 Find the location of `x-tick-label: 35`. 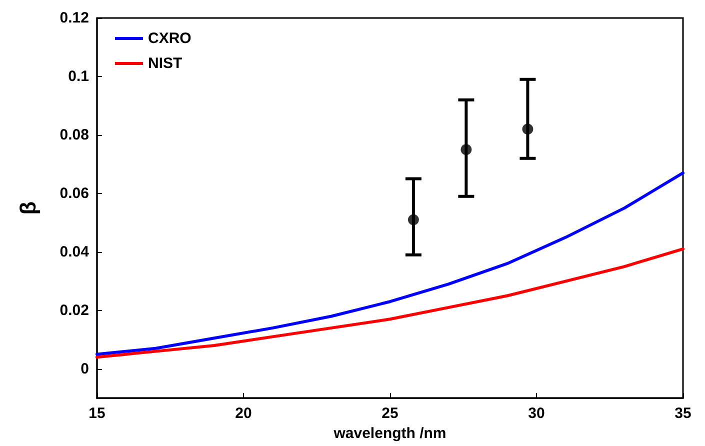

x-tick-label: 35 is located at coordinates (683, 413).